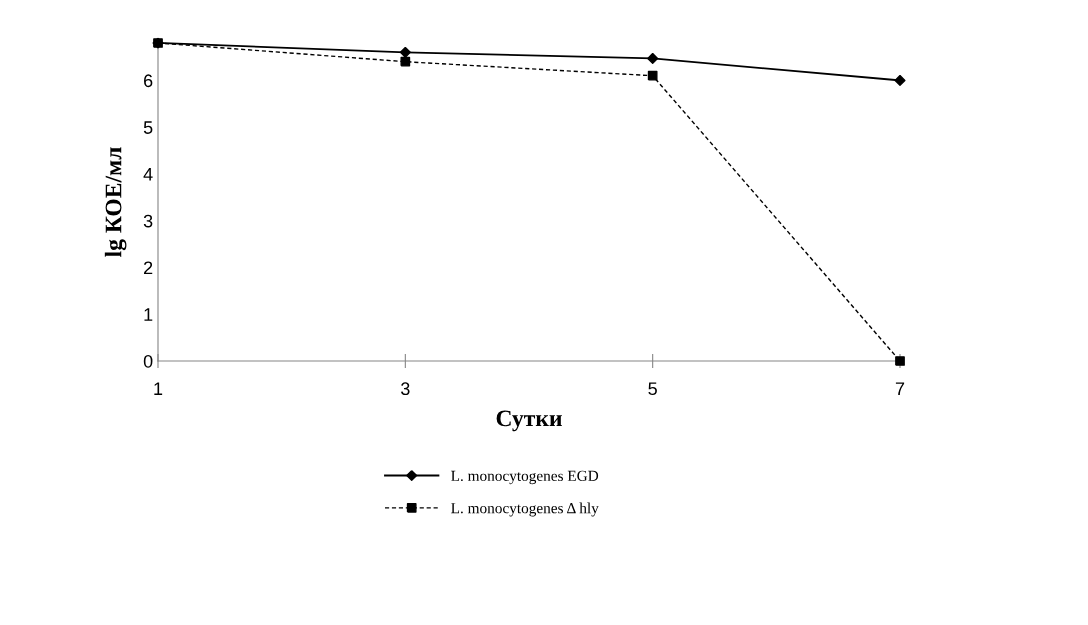 The image size is (1088, 625). Describe the element at coordinates (148, 127) in the screenshot. I see `y-tick-label: 5` at that location.